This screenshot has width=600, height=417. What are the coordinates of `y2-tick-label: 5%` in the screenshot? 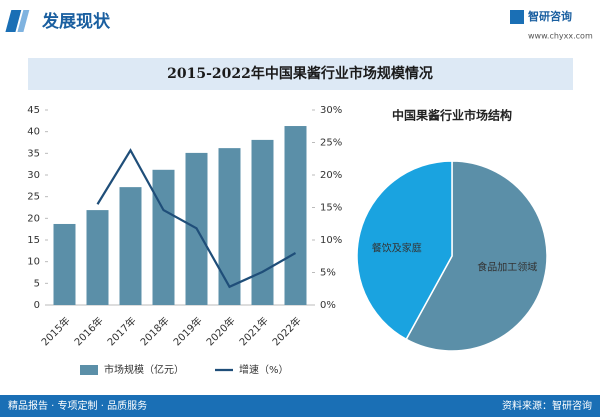 It's located at (328, 273).